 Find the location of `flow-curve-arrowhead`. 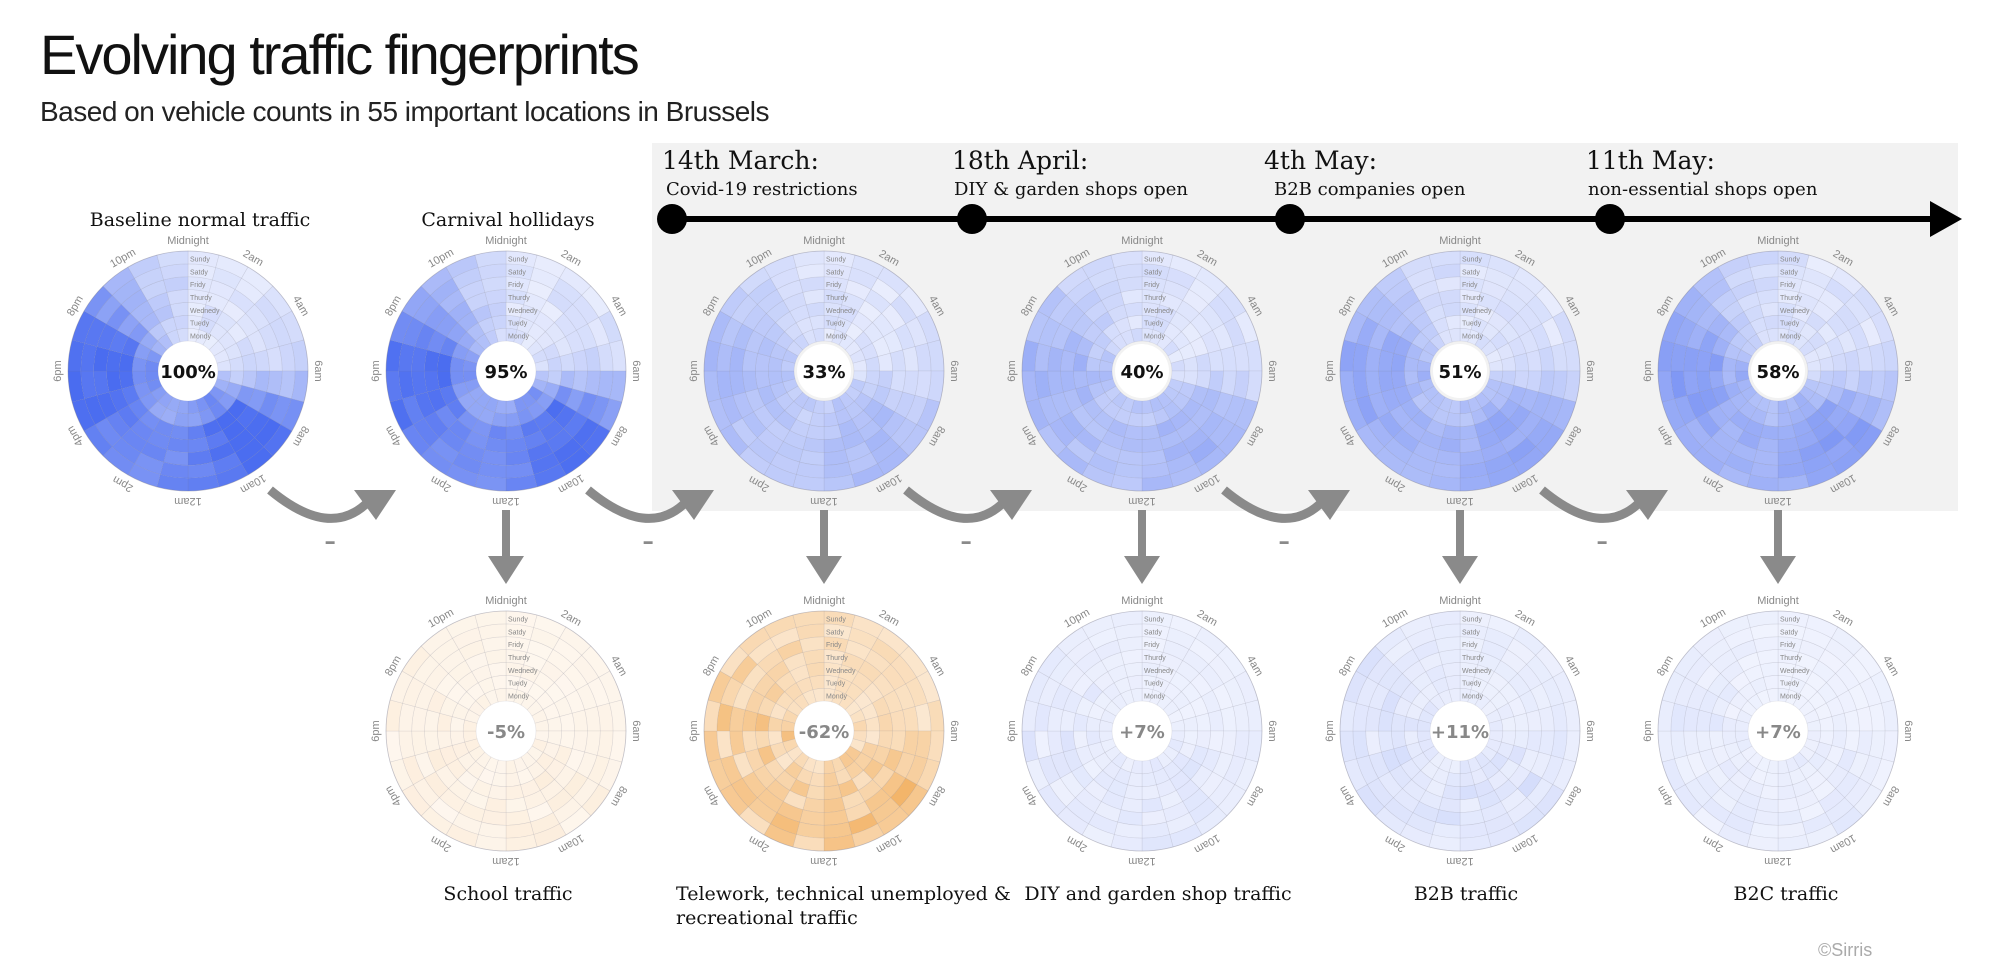

flow-curve-arrowhead is located at coordinates (375, 505).